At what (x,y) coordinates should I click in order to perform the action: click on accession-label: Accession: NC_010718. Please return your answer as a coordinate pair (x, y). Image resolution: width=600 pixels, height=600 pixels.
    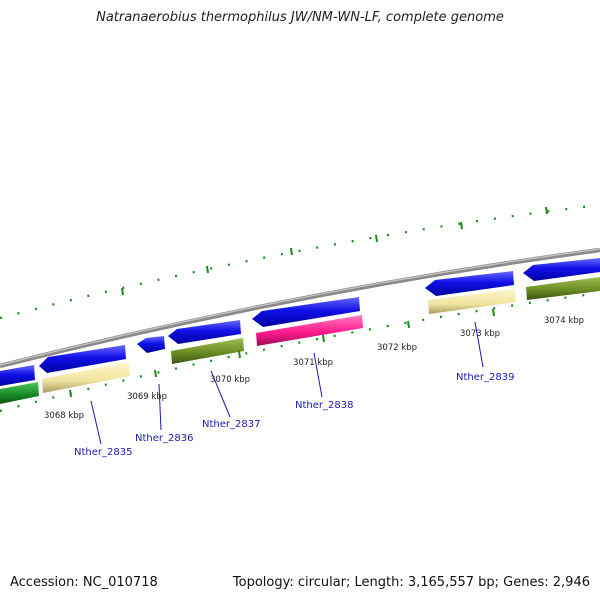
    Looking at the image, I should click on (84, 582).